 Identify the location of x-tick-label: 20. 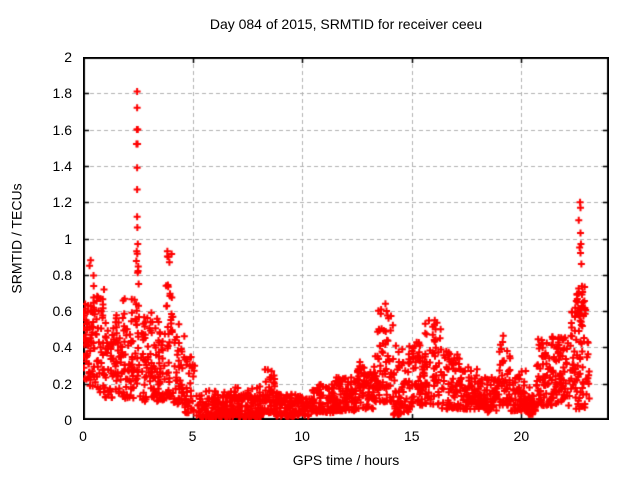
(521, 436).